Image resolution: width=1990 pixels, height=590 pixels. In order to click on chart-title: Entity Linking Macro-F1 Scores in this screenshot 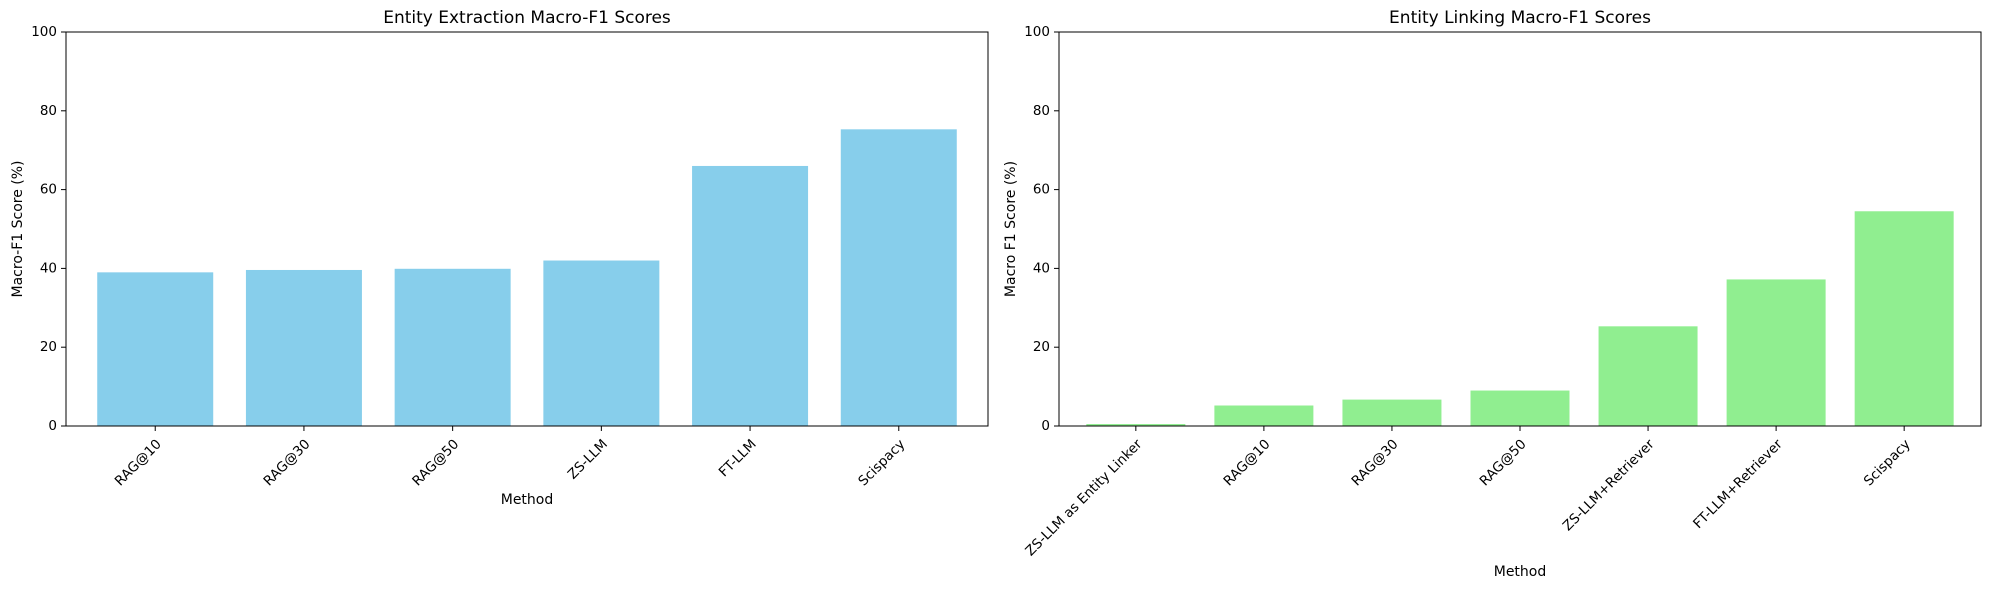, I will do `click(1520, 18)`.